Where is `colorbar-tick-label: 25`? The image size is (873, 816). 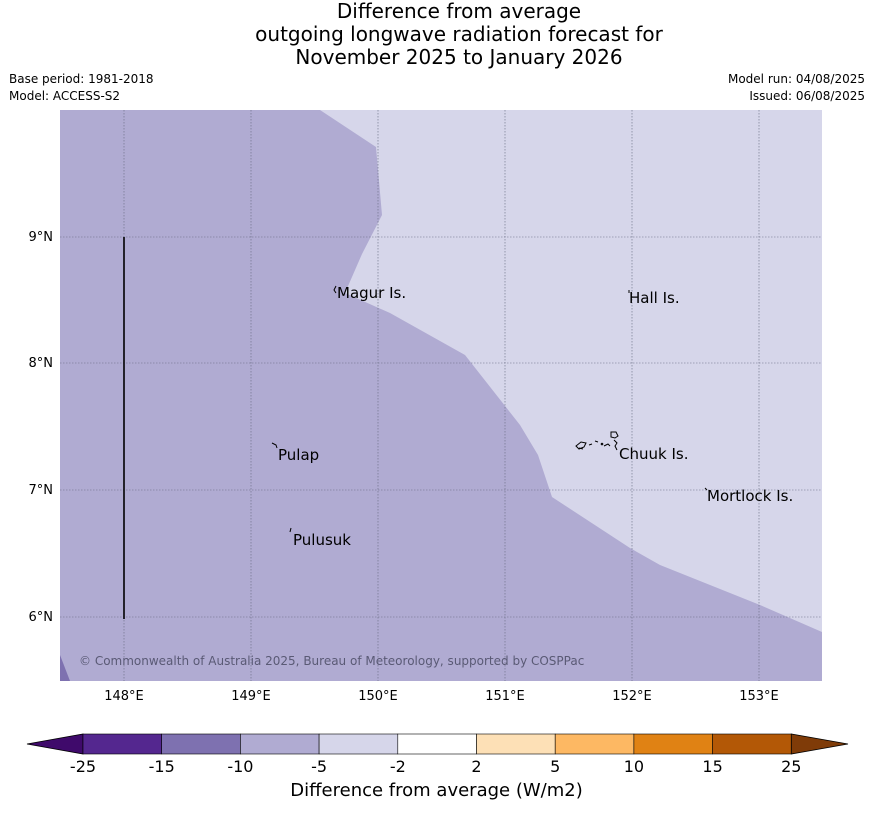 colorbar-tick-label: 25 is located at coordinates (791, 766).